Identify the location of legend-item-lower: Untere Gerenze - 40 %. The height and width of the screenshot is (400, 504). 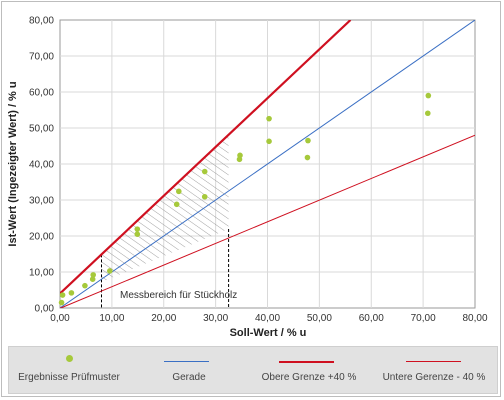
(434, 370).